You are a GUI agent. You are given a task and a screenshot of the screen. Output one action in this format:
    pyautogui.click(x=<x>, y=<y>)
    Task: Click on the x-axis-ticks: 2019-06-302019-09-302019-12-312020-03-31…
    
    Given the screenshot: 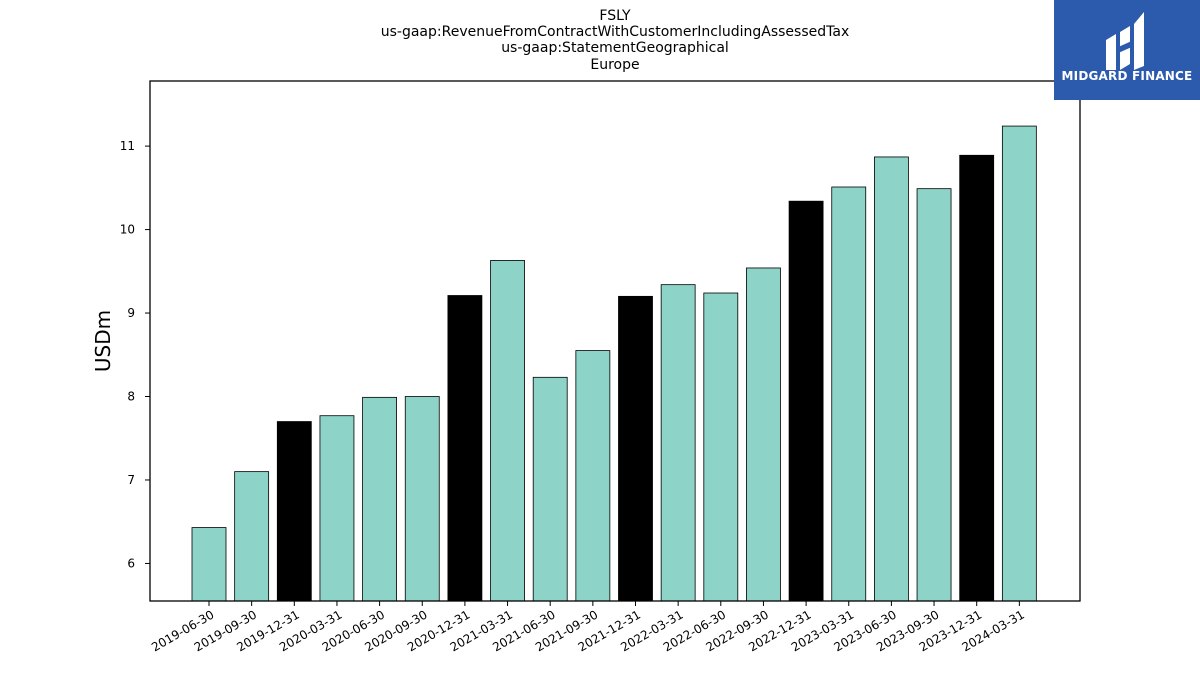 What is the action you would take?
    pyautogui.click(x=588, y=627)
    